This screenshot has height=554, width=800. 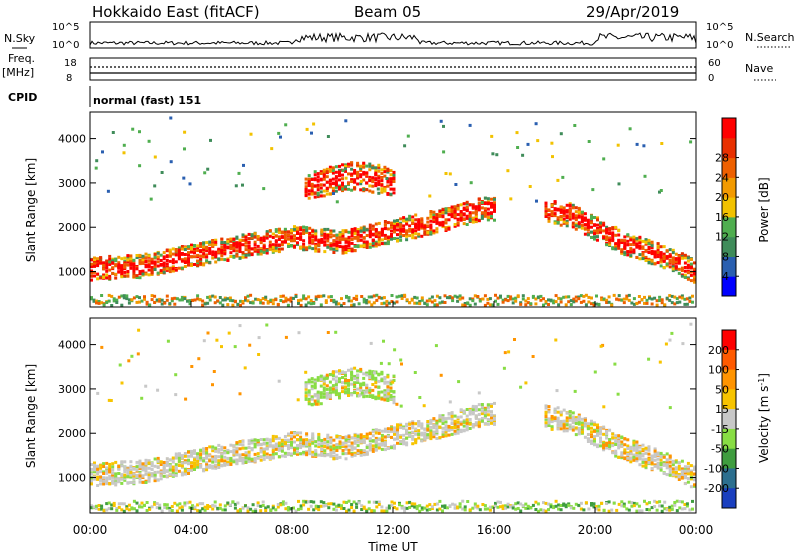 I want to click on ytick-label: 3000, so click(x=72, y=183).